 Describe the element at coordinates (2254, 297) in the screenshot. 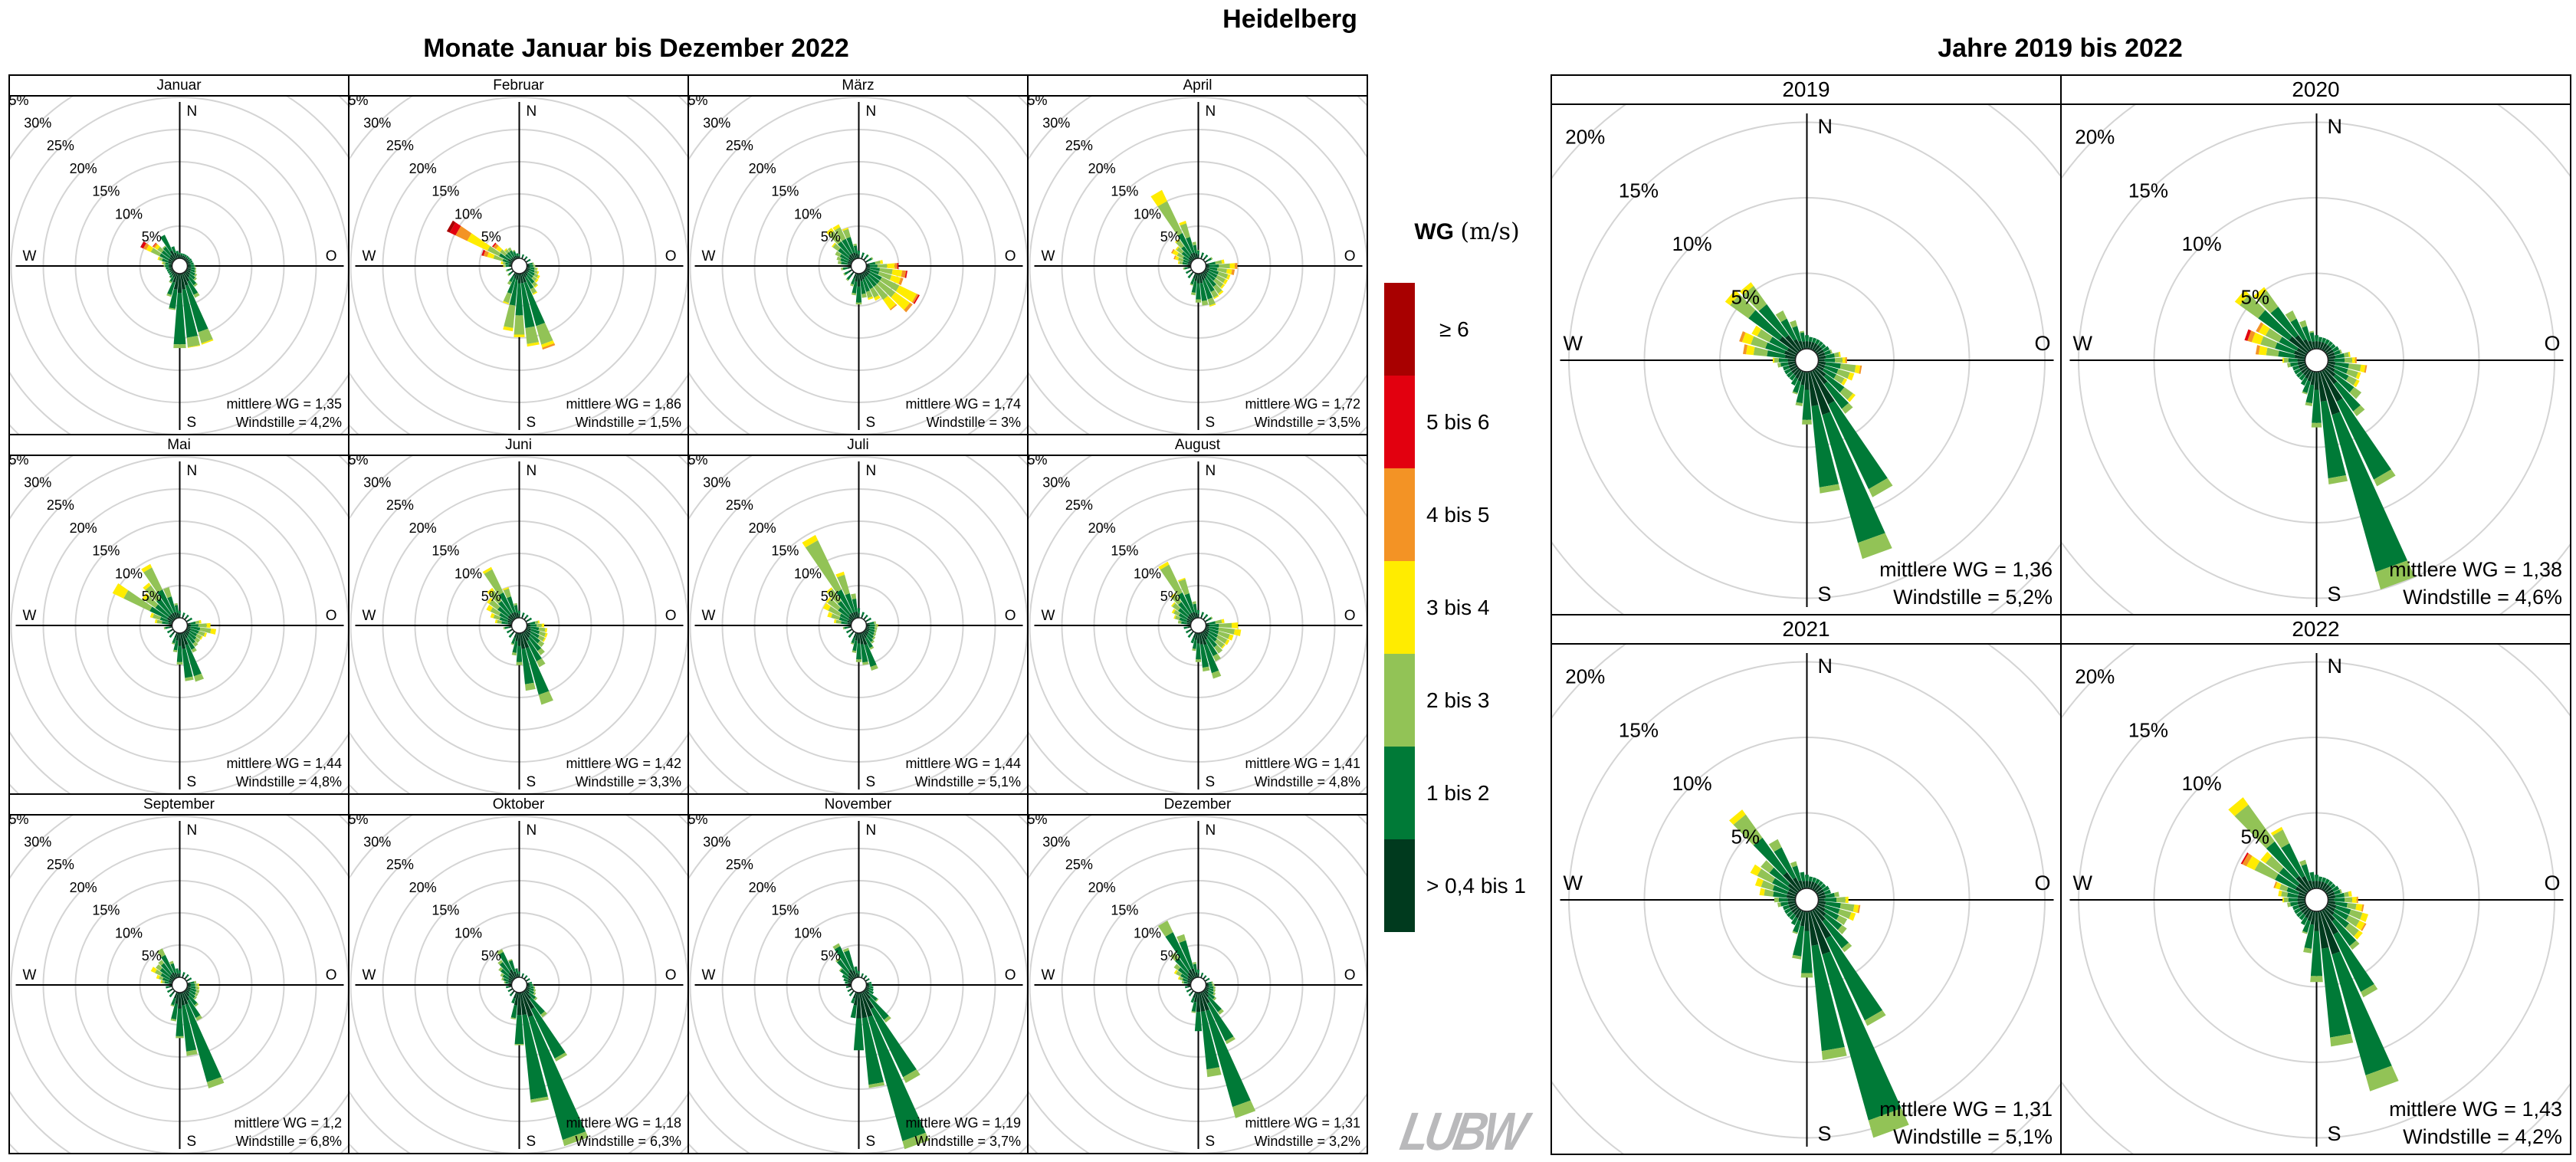

I see `ring-label: 5%` at that location.